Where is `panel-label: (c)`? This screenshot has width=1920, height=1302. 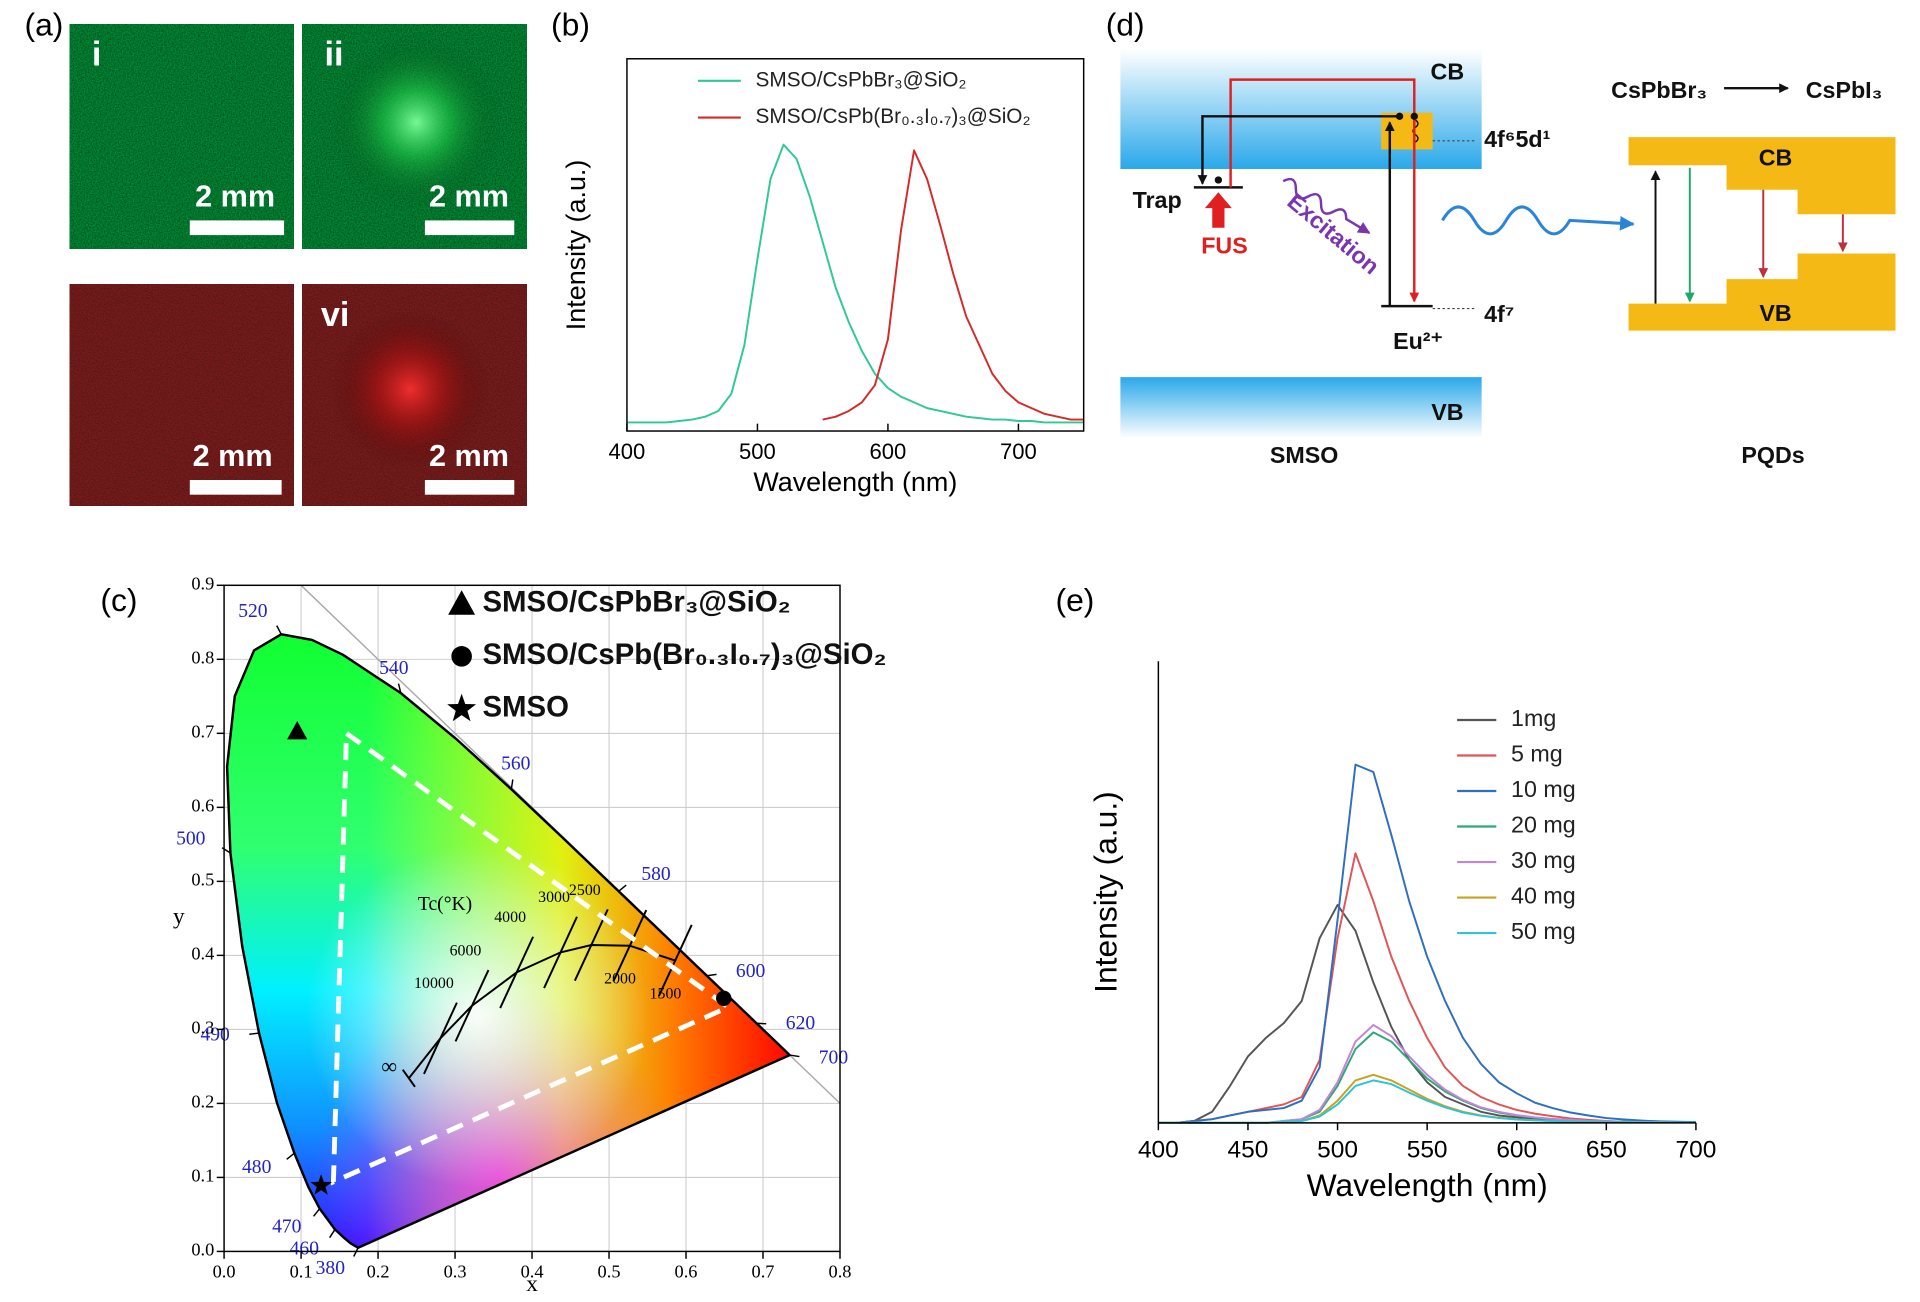
panel-label: (c) is located at coordinates (118, 600).